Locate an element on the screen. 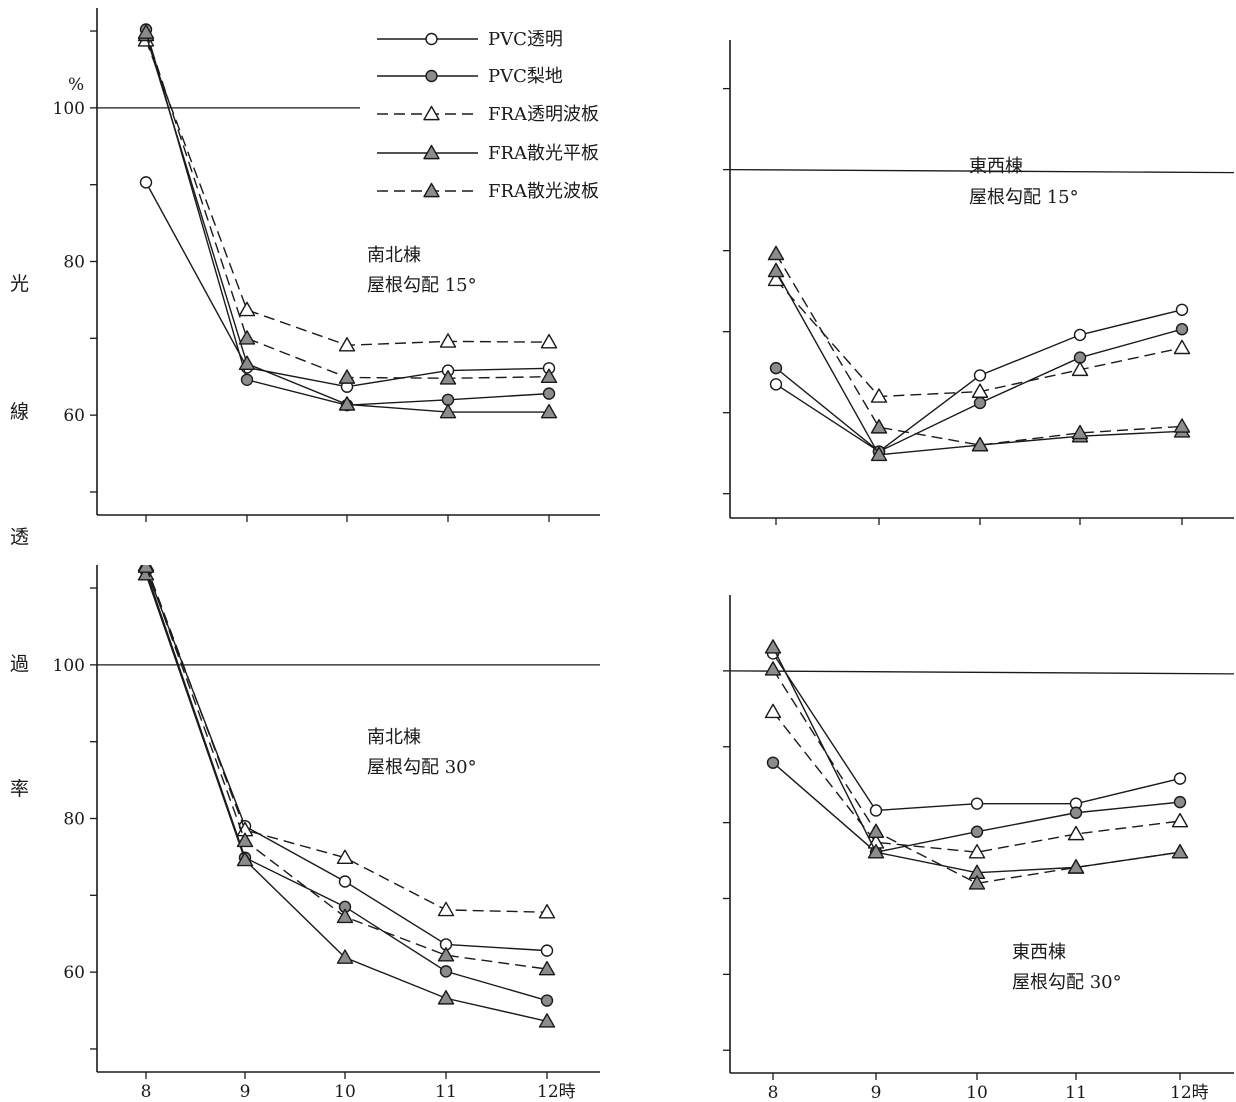 This screenshot has width=1236, height=1102. panel-tr-reference-line is located at coordinates (982, 171).